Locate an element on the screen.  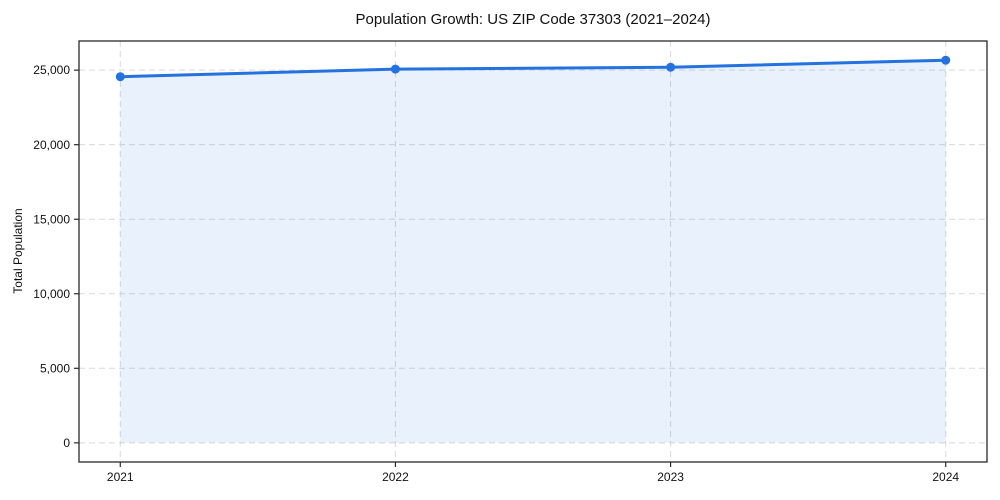
y-tick-label: 0 is located at coordinates (66, 443).